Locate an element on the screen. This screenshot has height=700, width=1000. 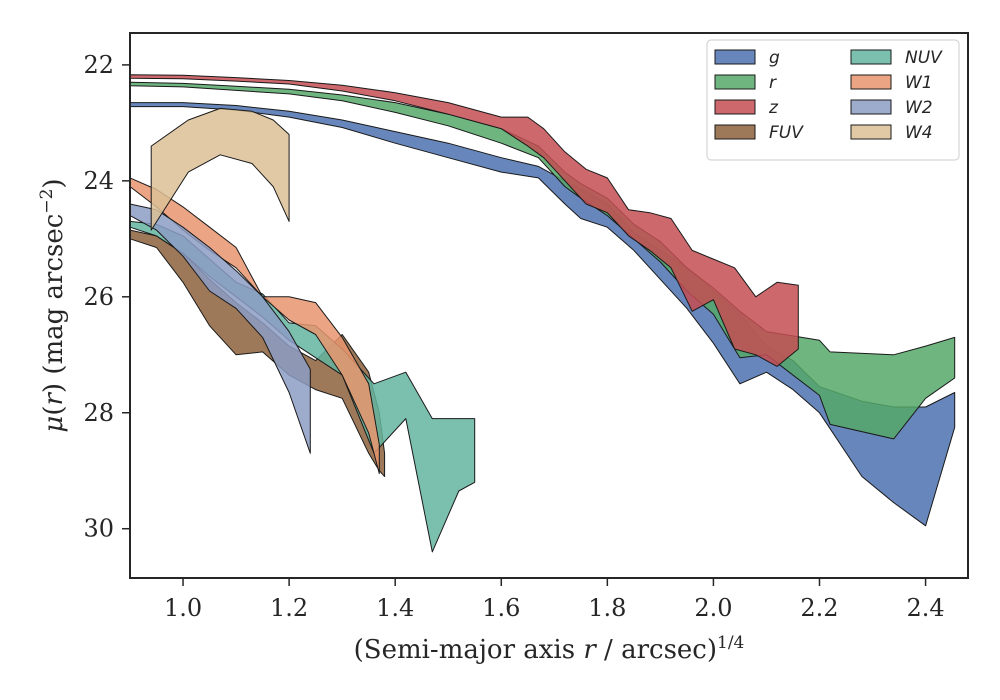
legend: grz FUV NUV W1 W2 W4 is located at coordinates (833, 100).